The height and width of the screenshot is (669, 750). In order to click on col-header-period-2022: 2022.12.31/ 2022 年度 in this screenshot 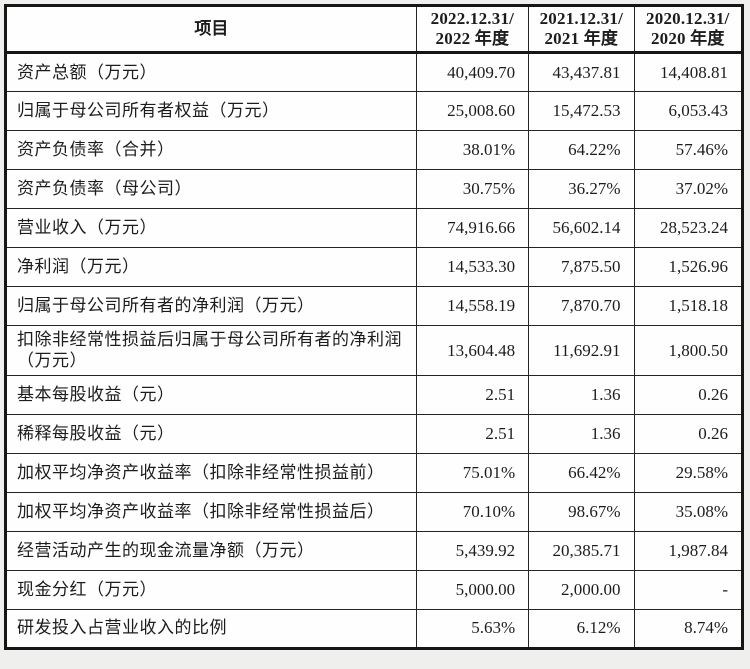, I will do `click(472, 29)`.